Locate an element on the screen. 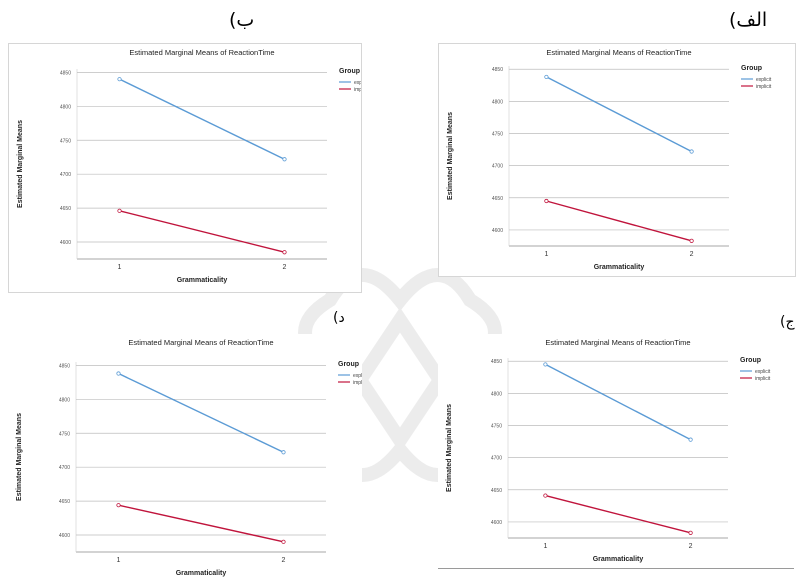 The image size is (802, 585). panel-label-alef: الف) is located at coordinates (748, 20).